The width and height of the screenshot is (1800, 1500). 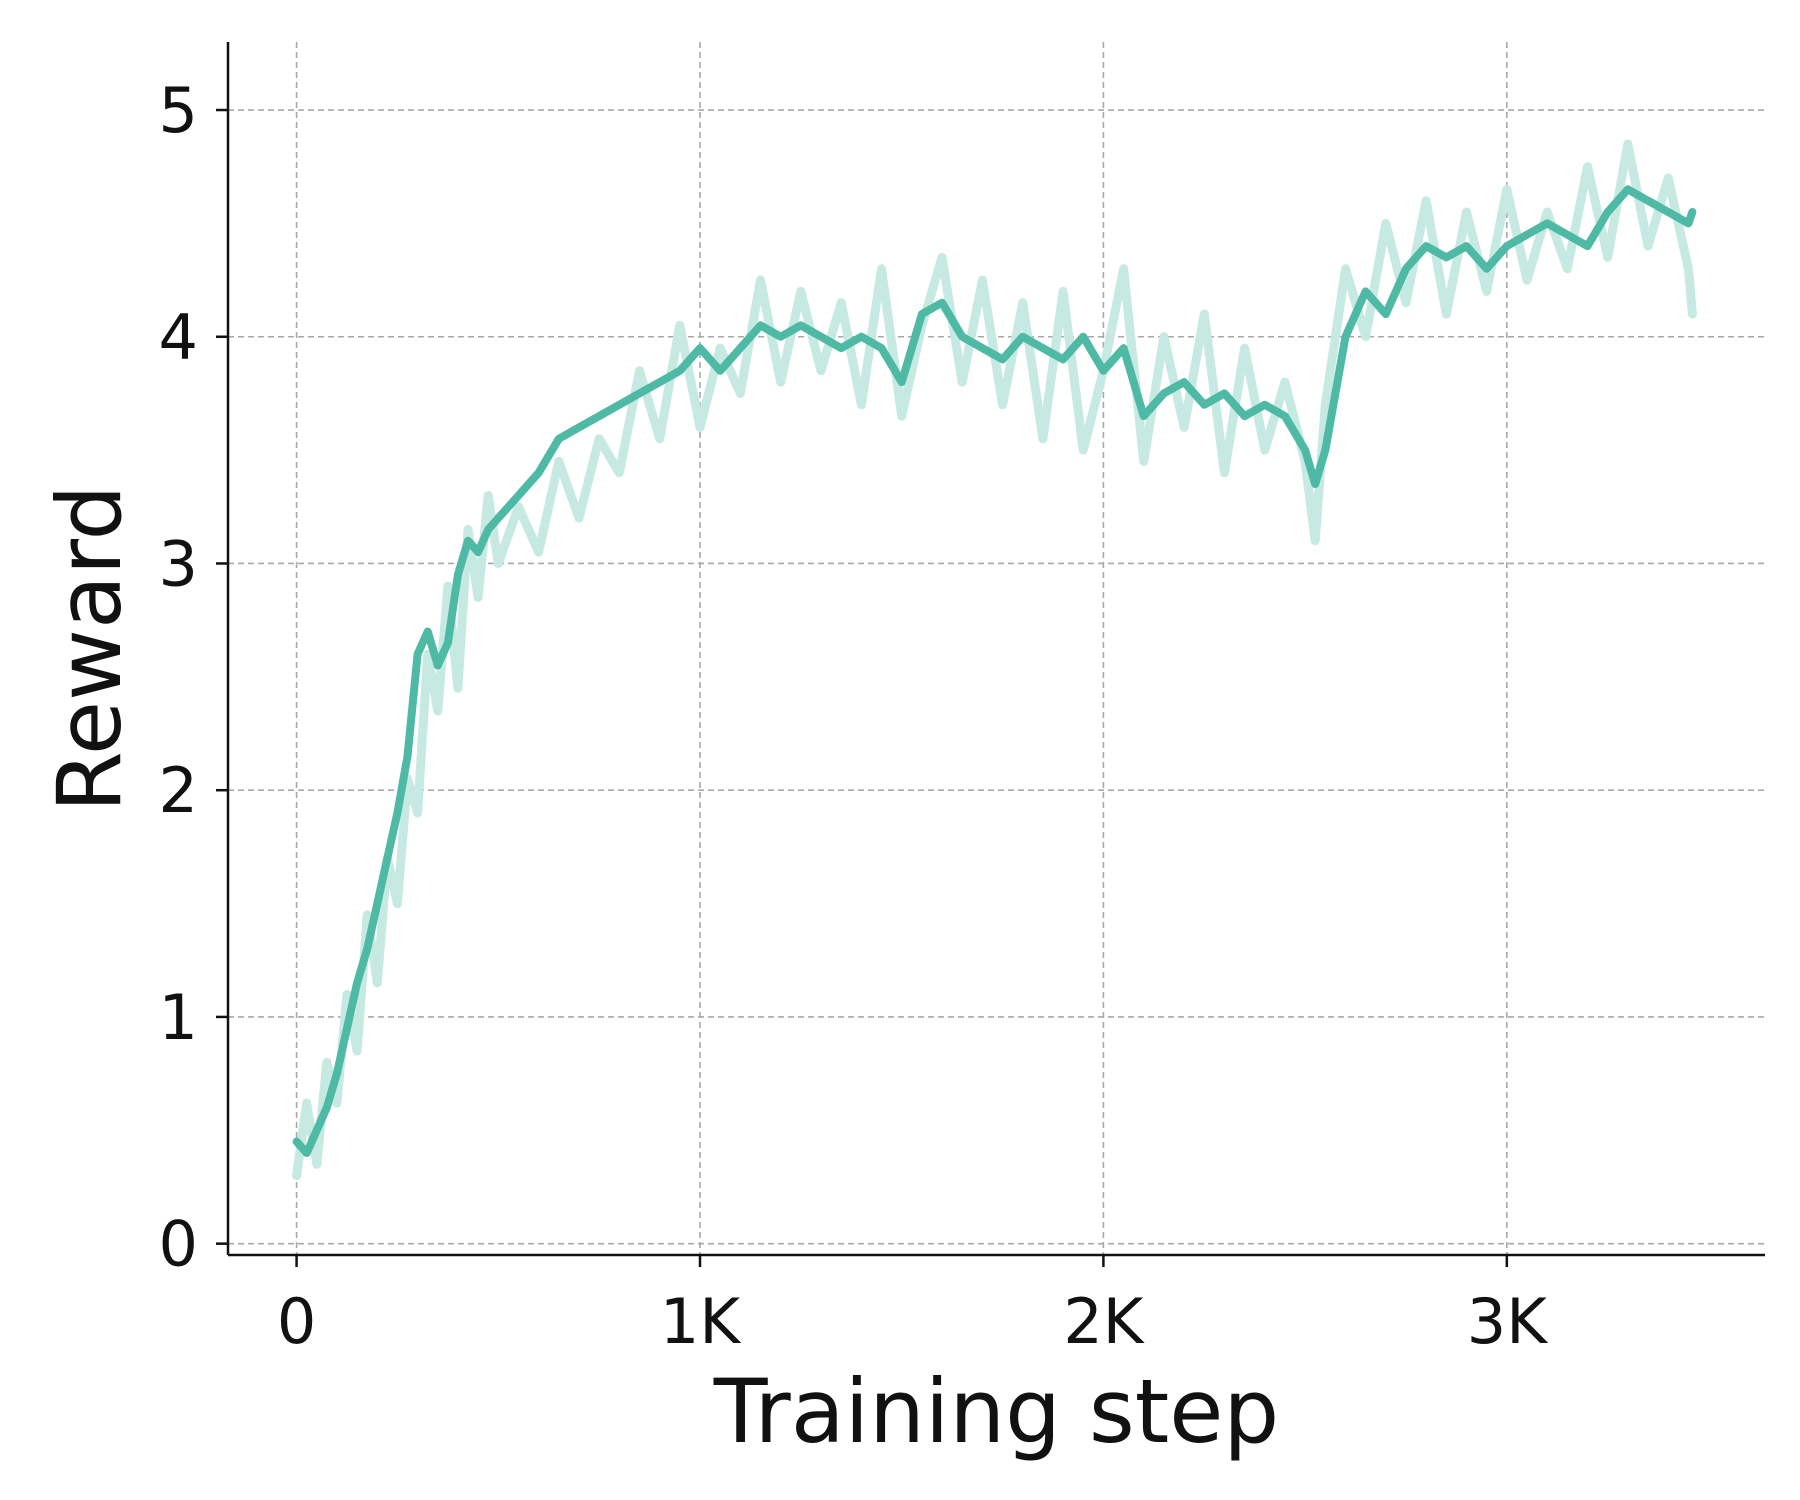 What do you see at coordinates (89, 649) in the screenshot?
I see `y-axis-title: Reward` at bounding box center [89, 649].